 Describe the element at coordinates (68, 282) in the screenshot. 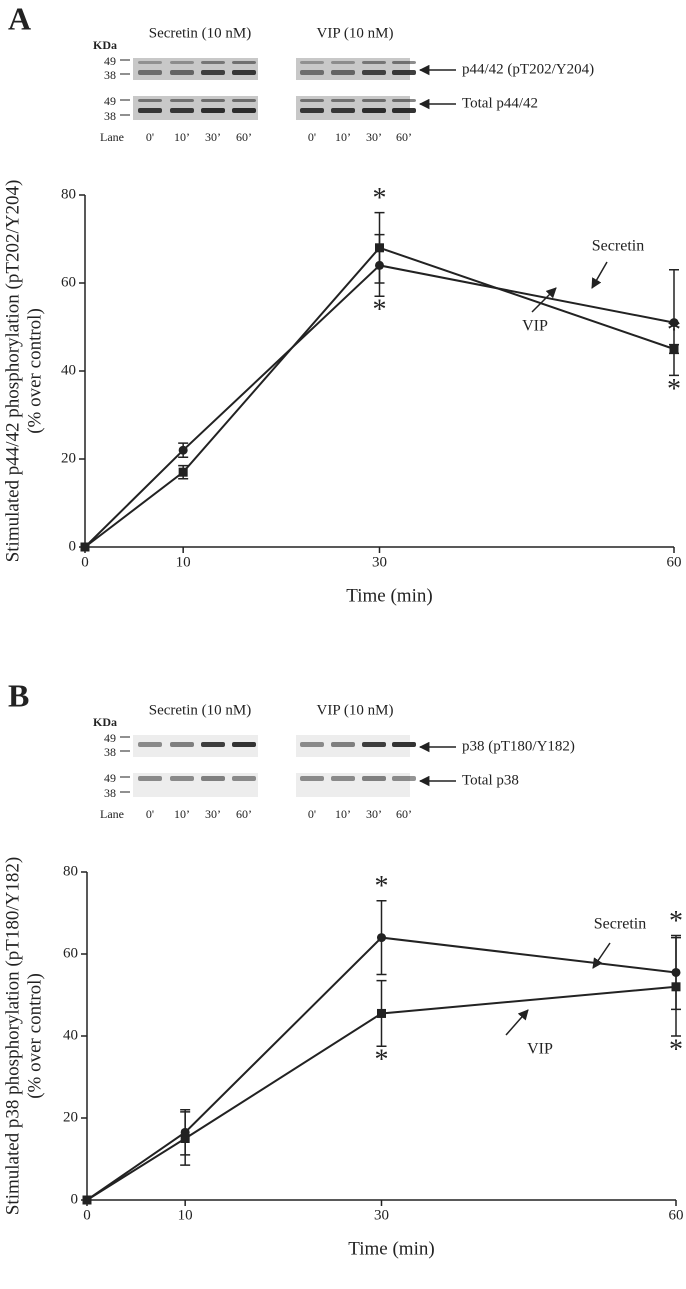

I see `y-tick-label: 60` at that location.